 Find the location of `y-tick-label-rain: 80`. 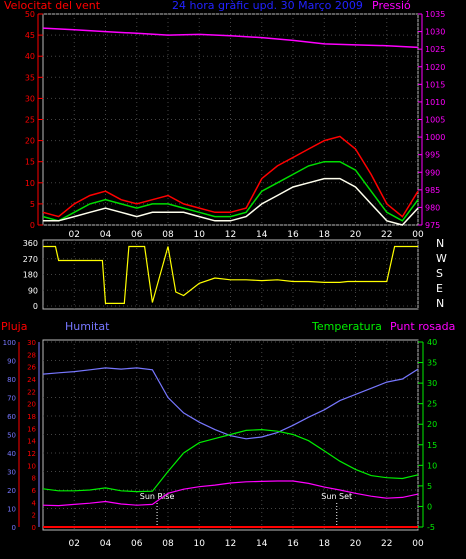

y-tick-label-rain: 80 is located at coordinates (11, 380).